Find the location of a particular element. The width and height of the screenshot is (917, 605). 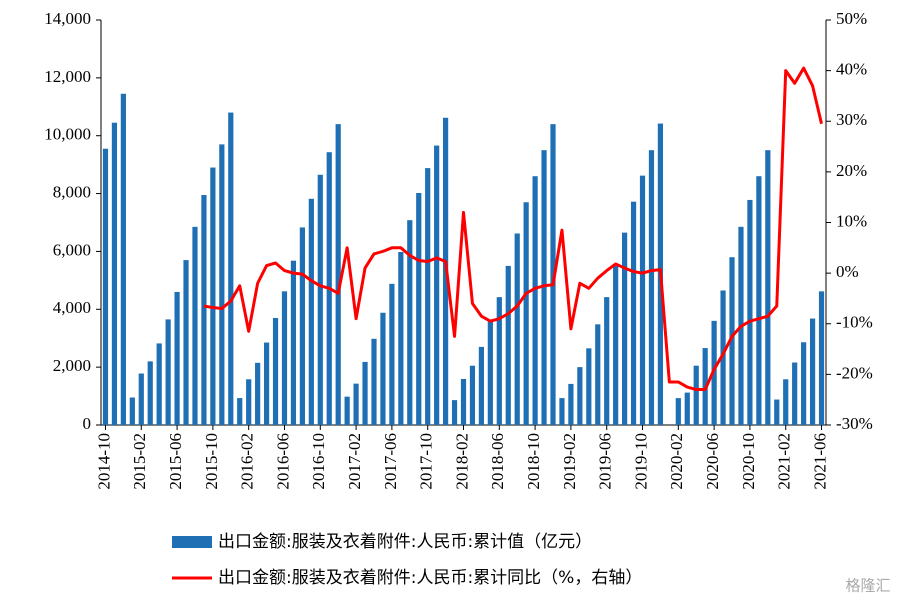

watermark: 格隆汇 is located at coordinates (867, 586).